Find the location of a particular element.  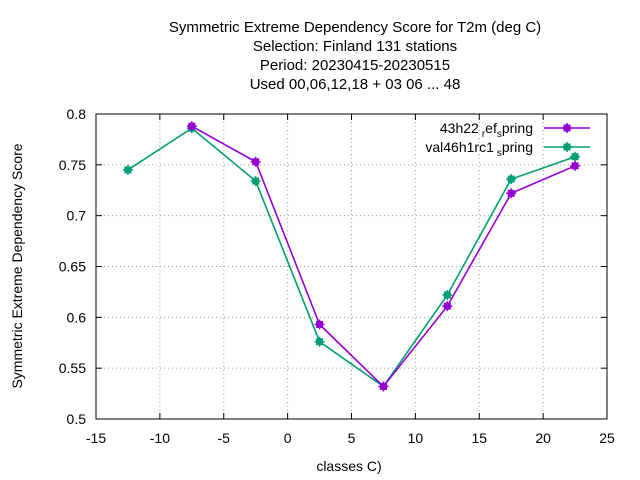

y-tick-label: 0.8 is located at coordinates (77, 114).